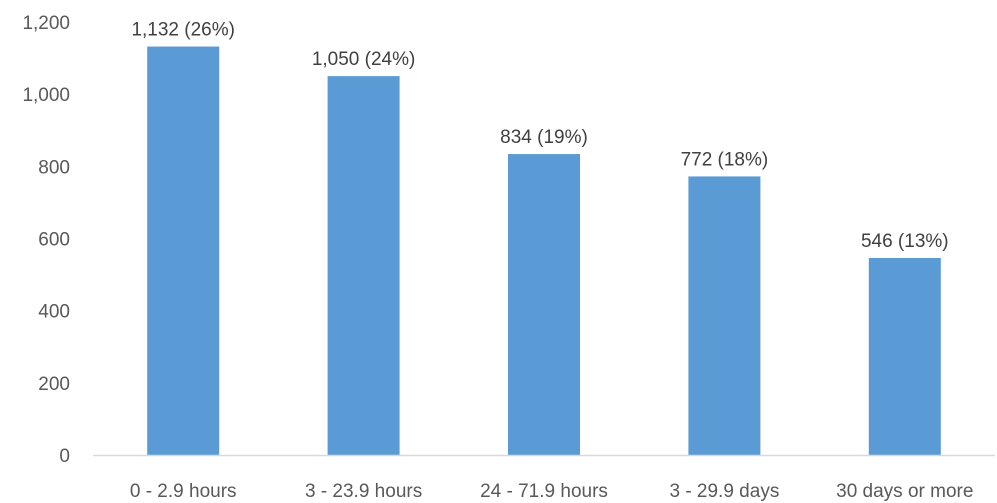  What do you see at coordinates (725, 159) in the screenshot?
I see `data-label: 772 (18%)` at bounding box center [725, 159].